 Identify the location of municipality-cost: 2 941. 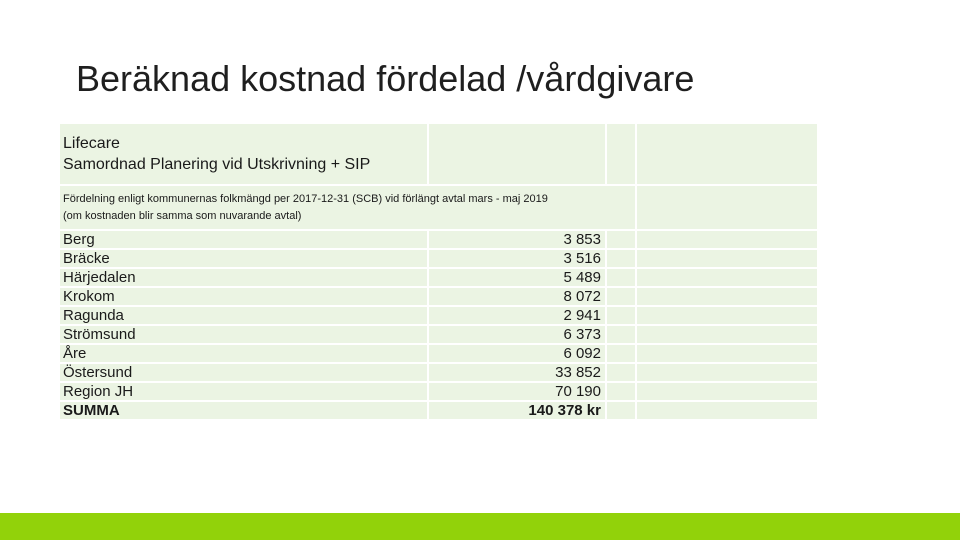
(517, 315).